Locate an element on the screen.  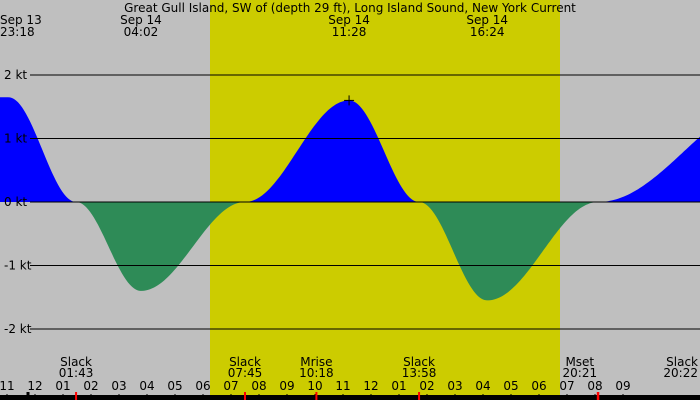
top-date-label: Sep 13 is located at coordinates (21, 20).